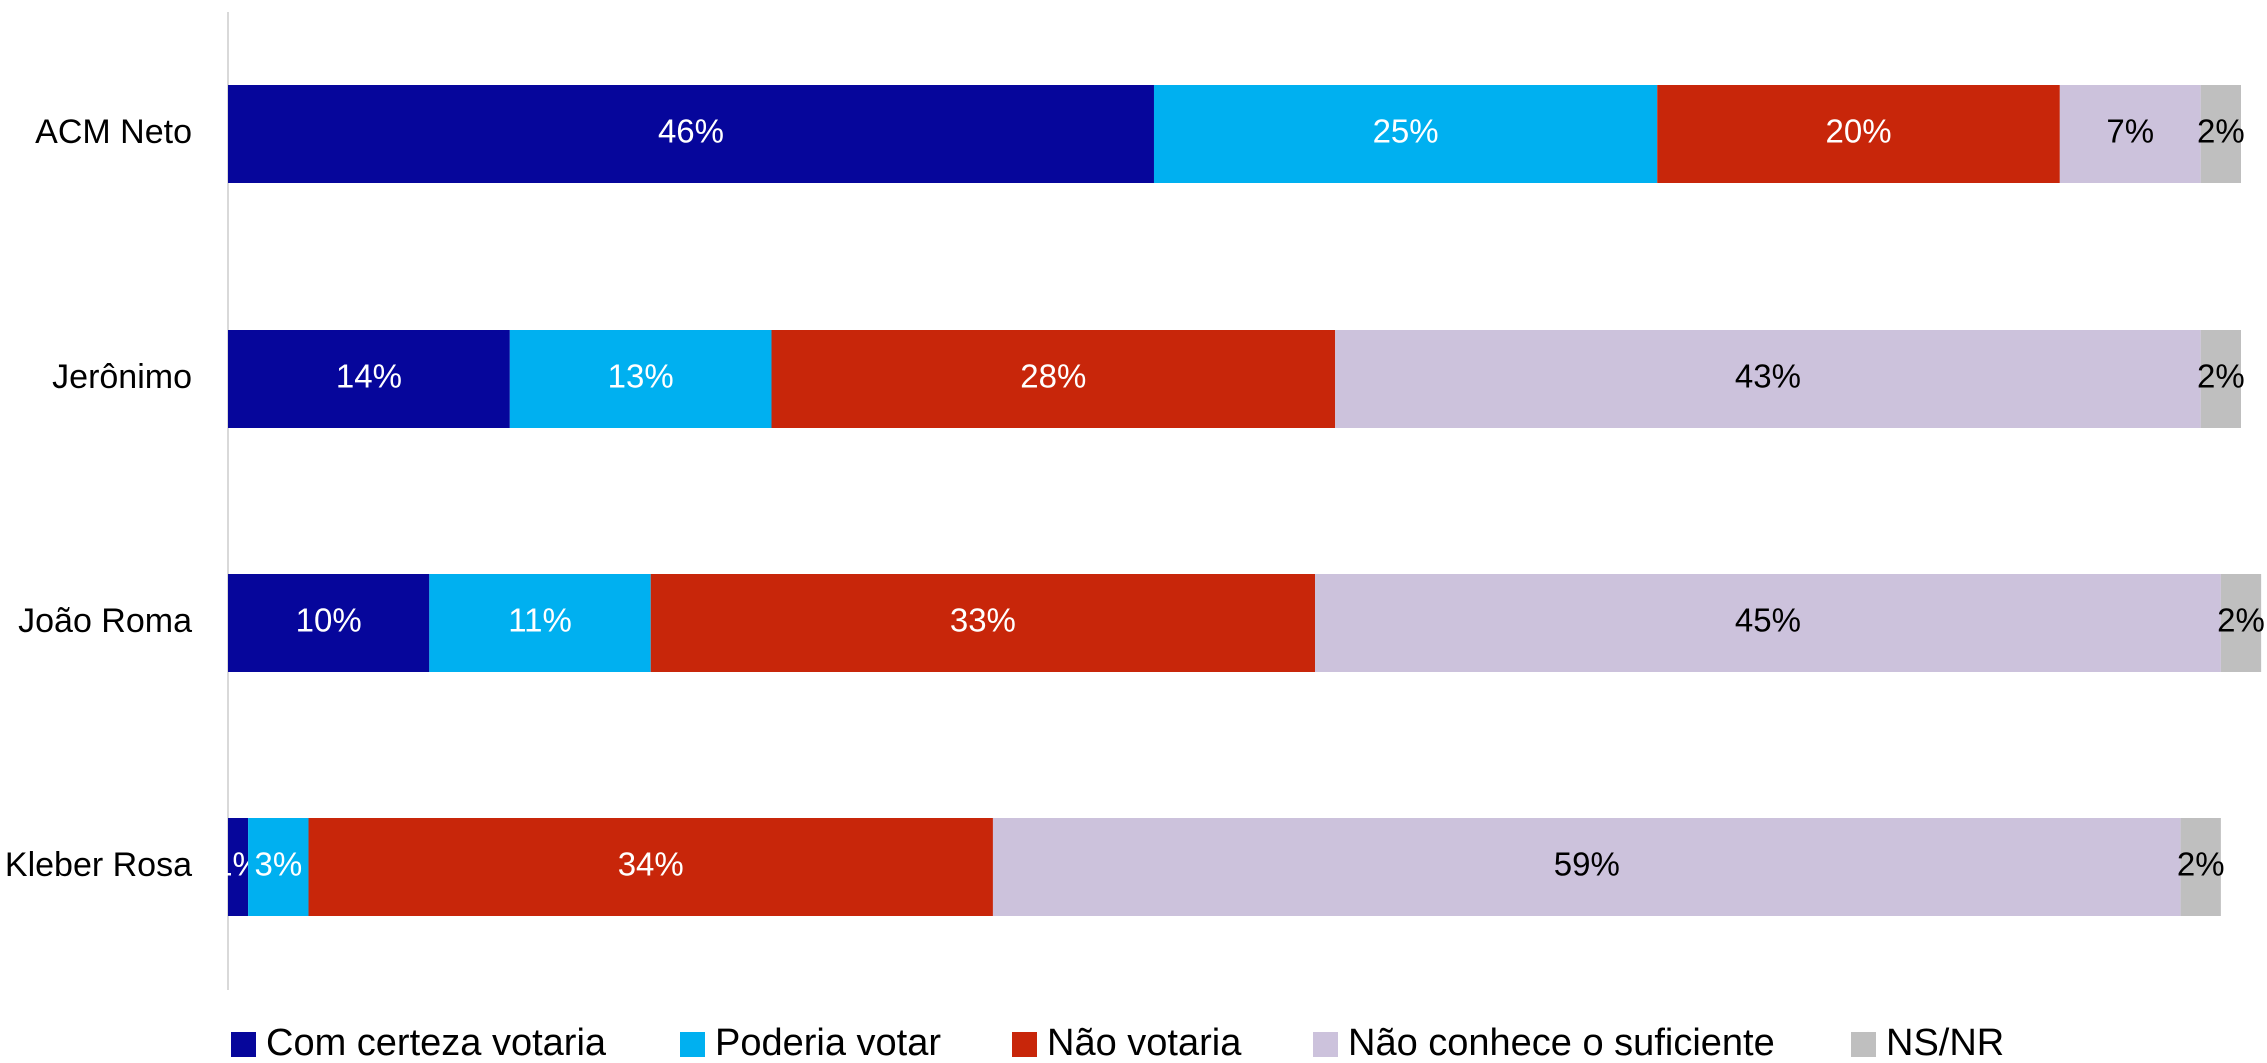  I want to click on data-label: 20%, so click(1858, 131).